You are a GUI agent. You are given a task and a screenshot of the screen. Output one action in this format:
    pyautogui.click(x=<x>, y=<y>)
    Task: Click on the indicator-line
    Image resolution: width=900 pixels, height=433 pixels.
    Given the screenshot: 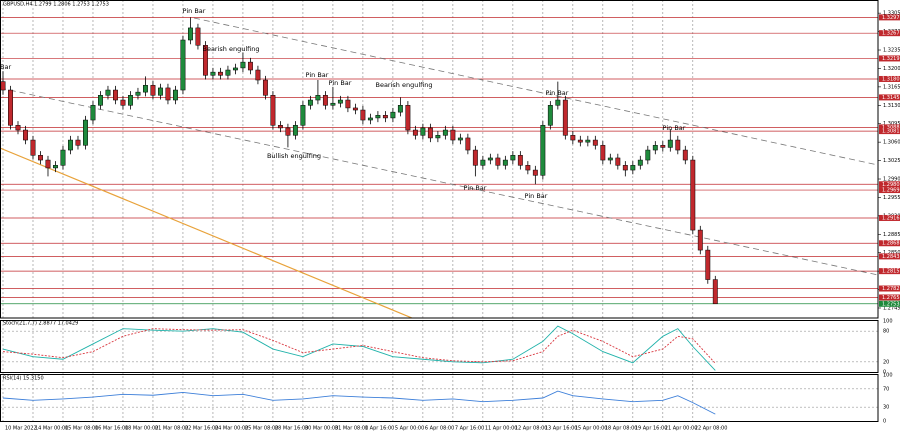 What is the action you would take?
    pyautogui.click(x=359, y=346)
    